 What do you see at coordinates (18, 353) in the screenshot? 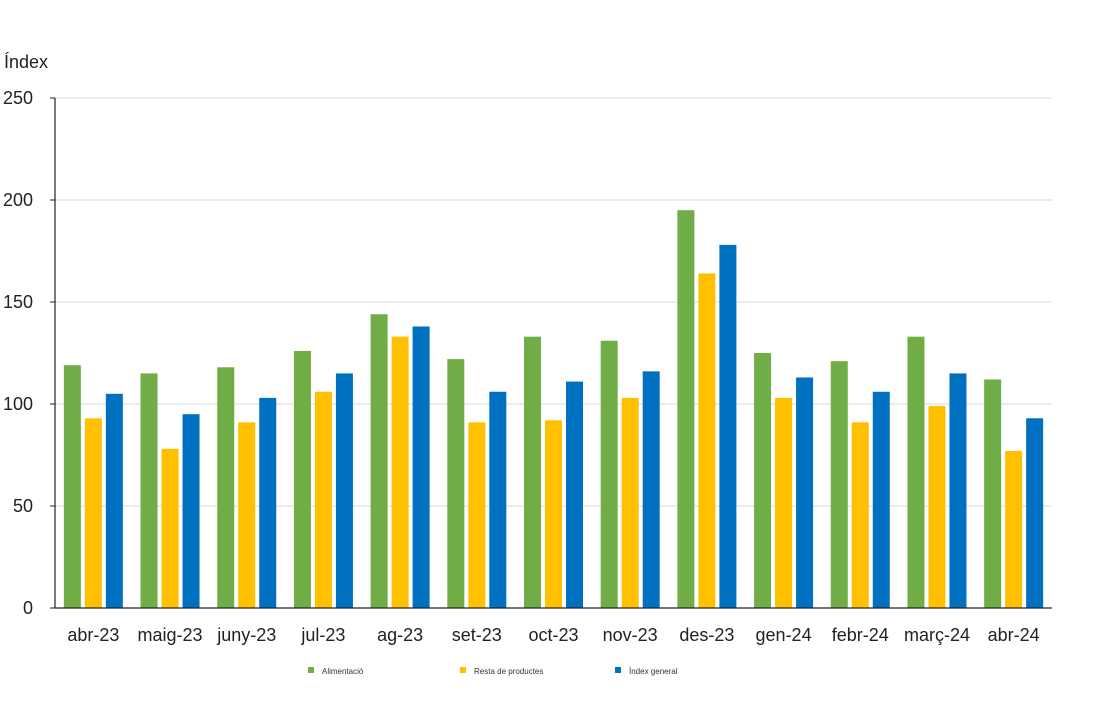
I see `y-tick-labels: 0 50 100 150 200 250` at bounding box center [18, 353].